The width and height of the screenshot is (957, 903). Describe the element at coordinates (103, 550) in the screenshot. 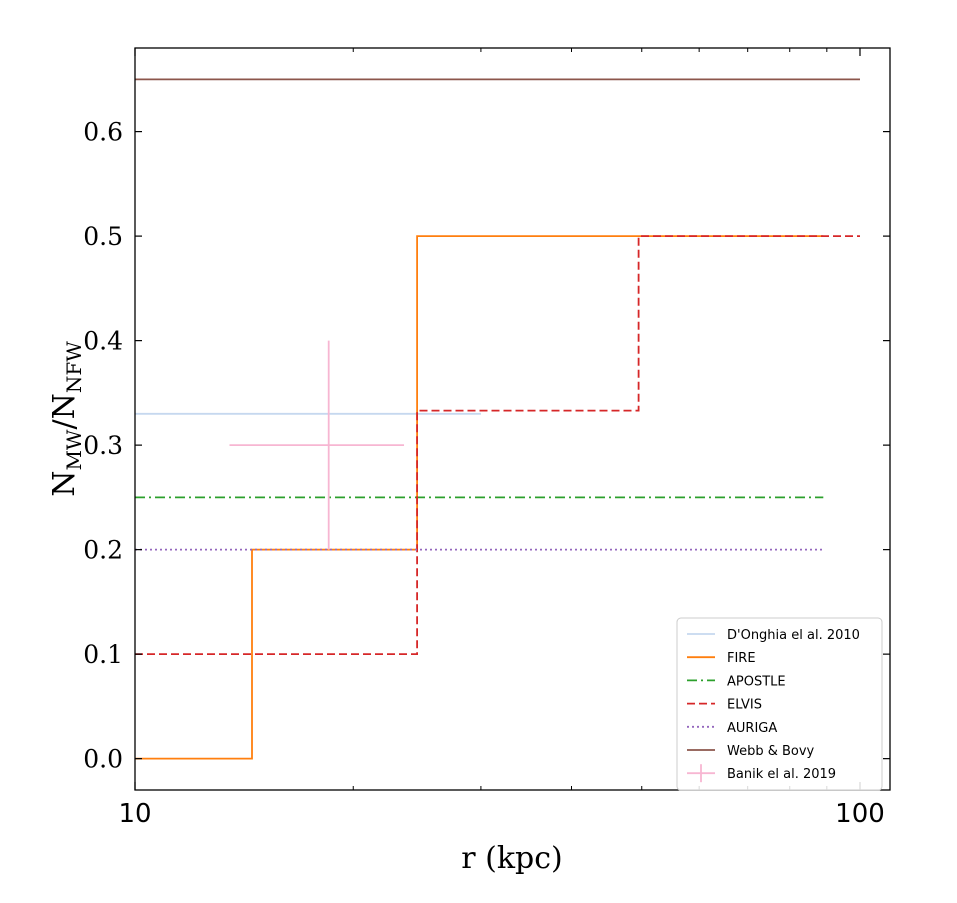

I see `y-tick-label: 0.2` at that location.